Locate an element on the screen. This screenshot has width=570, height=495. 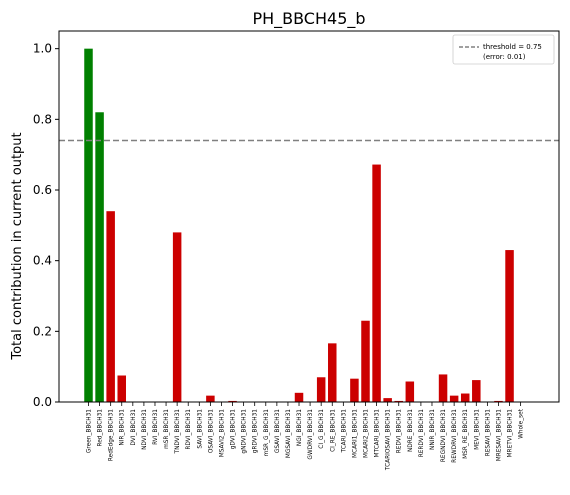
y-tick-label: 1.0 is located at coordinates (42, 49).